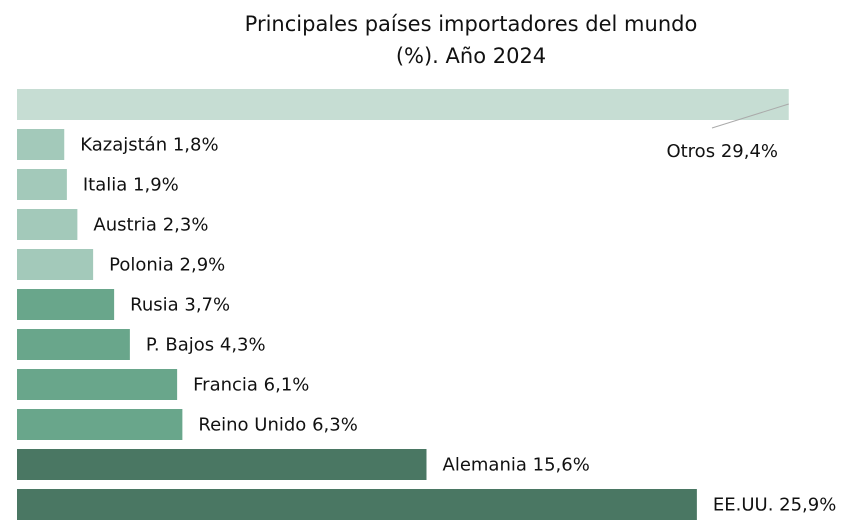  What do you see at coordinates (749, 151) in the screenshot?
I see `value-label: 29,4%` at bounding box center [749, 151].